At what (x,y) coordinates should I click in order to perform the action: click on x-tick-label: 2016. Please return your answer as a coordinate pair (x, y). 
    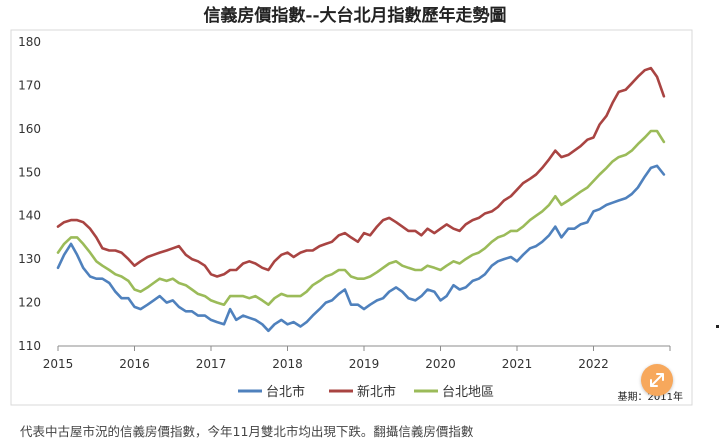
    Looking at the image, I should click on (134, 364).